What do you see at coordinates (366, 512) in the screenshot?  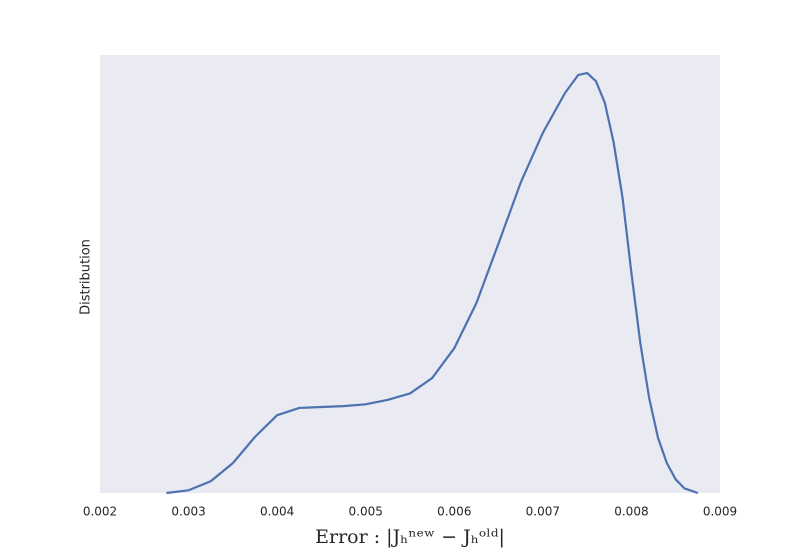 I see `x-tick-label: 0.005` at bounding box center [366, 512].